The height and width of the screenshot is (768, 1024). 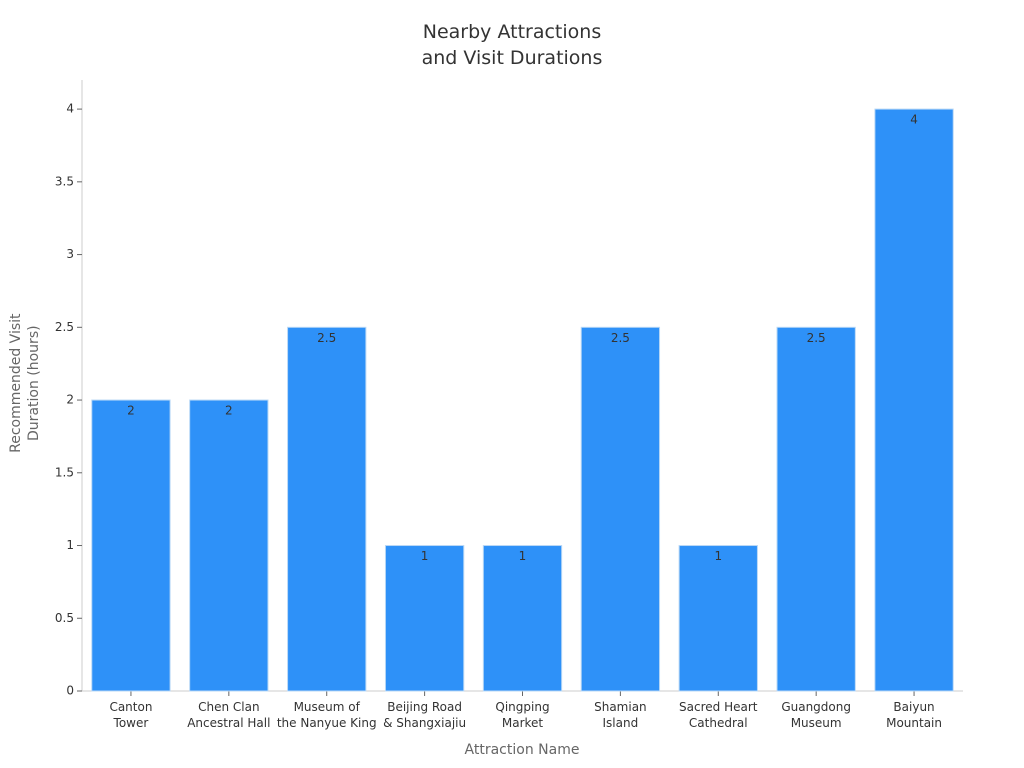 I want to click on y-tick-label: 1, so click(x=70, y=545).